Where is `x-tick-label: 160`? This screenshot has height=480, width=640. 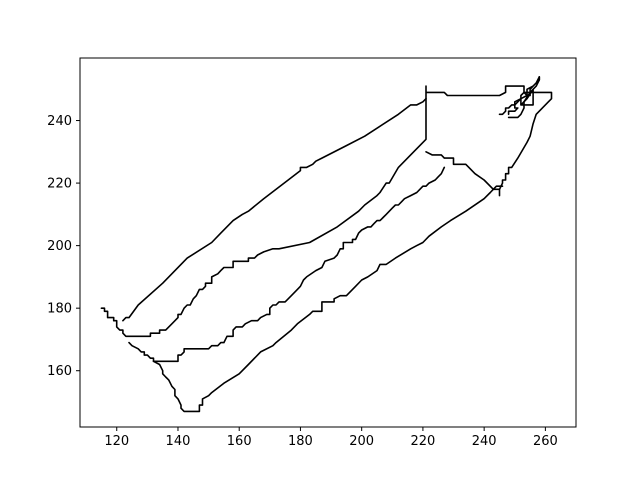
x-tick-label: 160 is located at coordinates (239, 441).